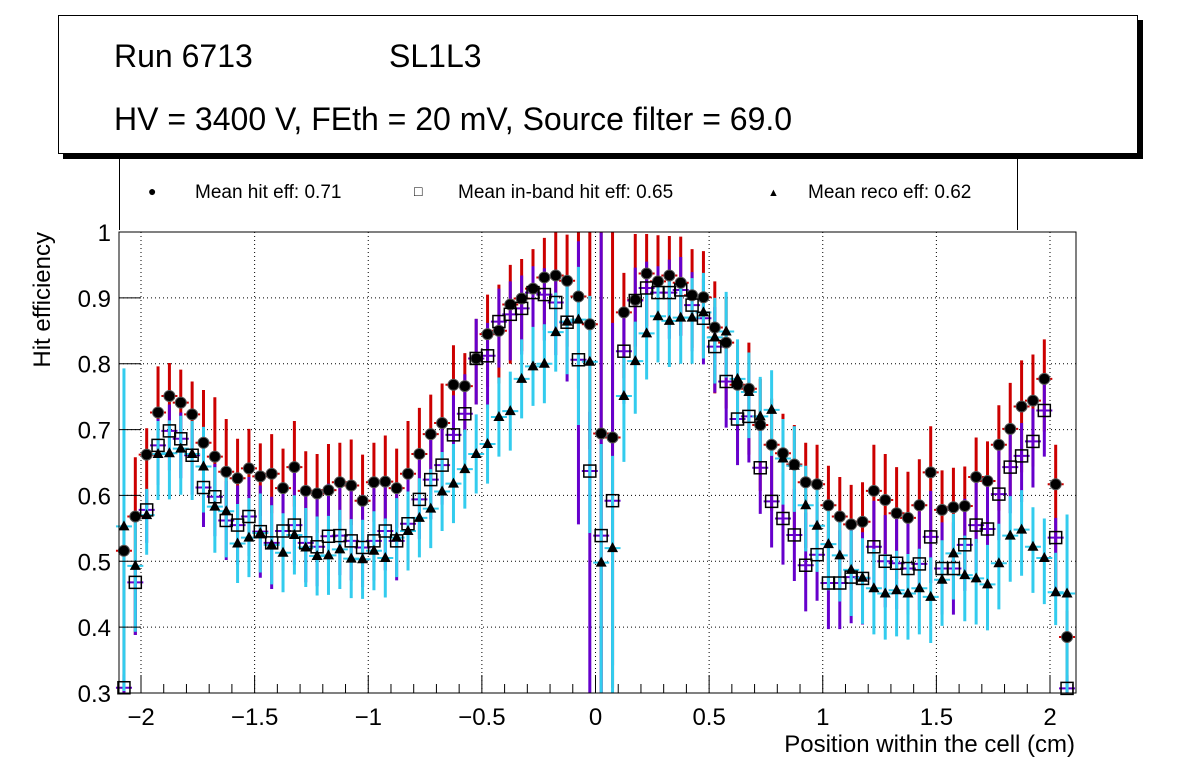 The height and width of the screenshot is (772, 1196). I want to click on y-tick-label: 0.9, so click(94, 299).